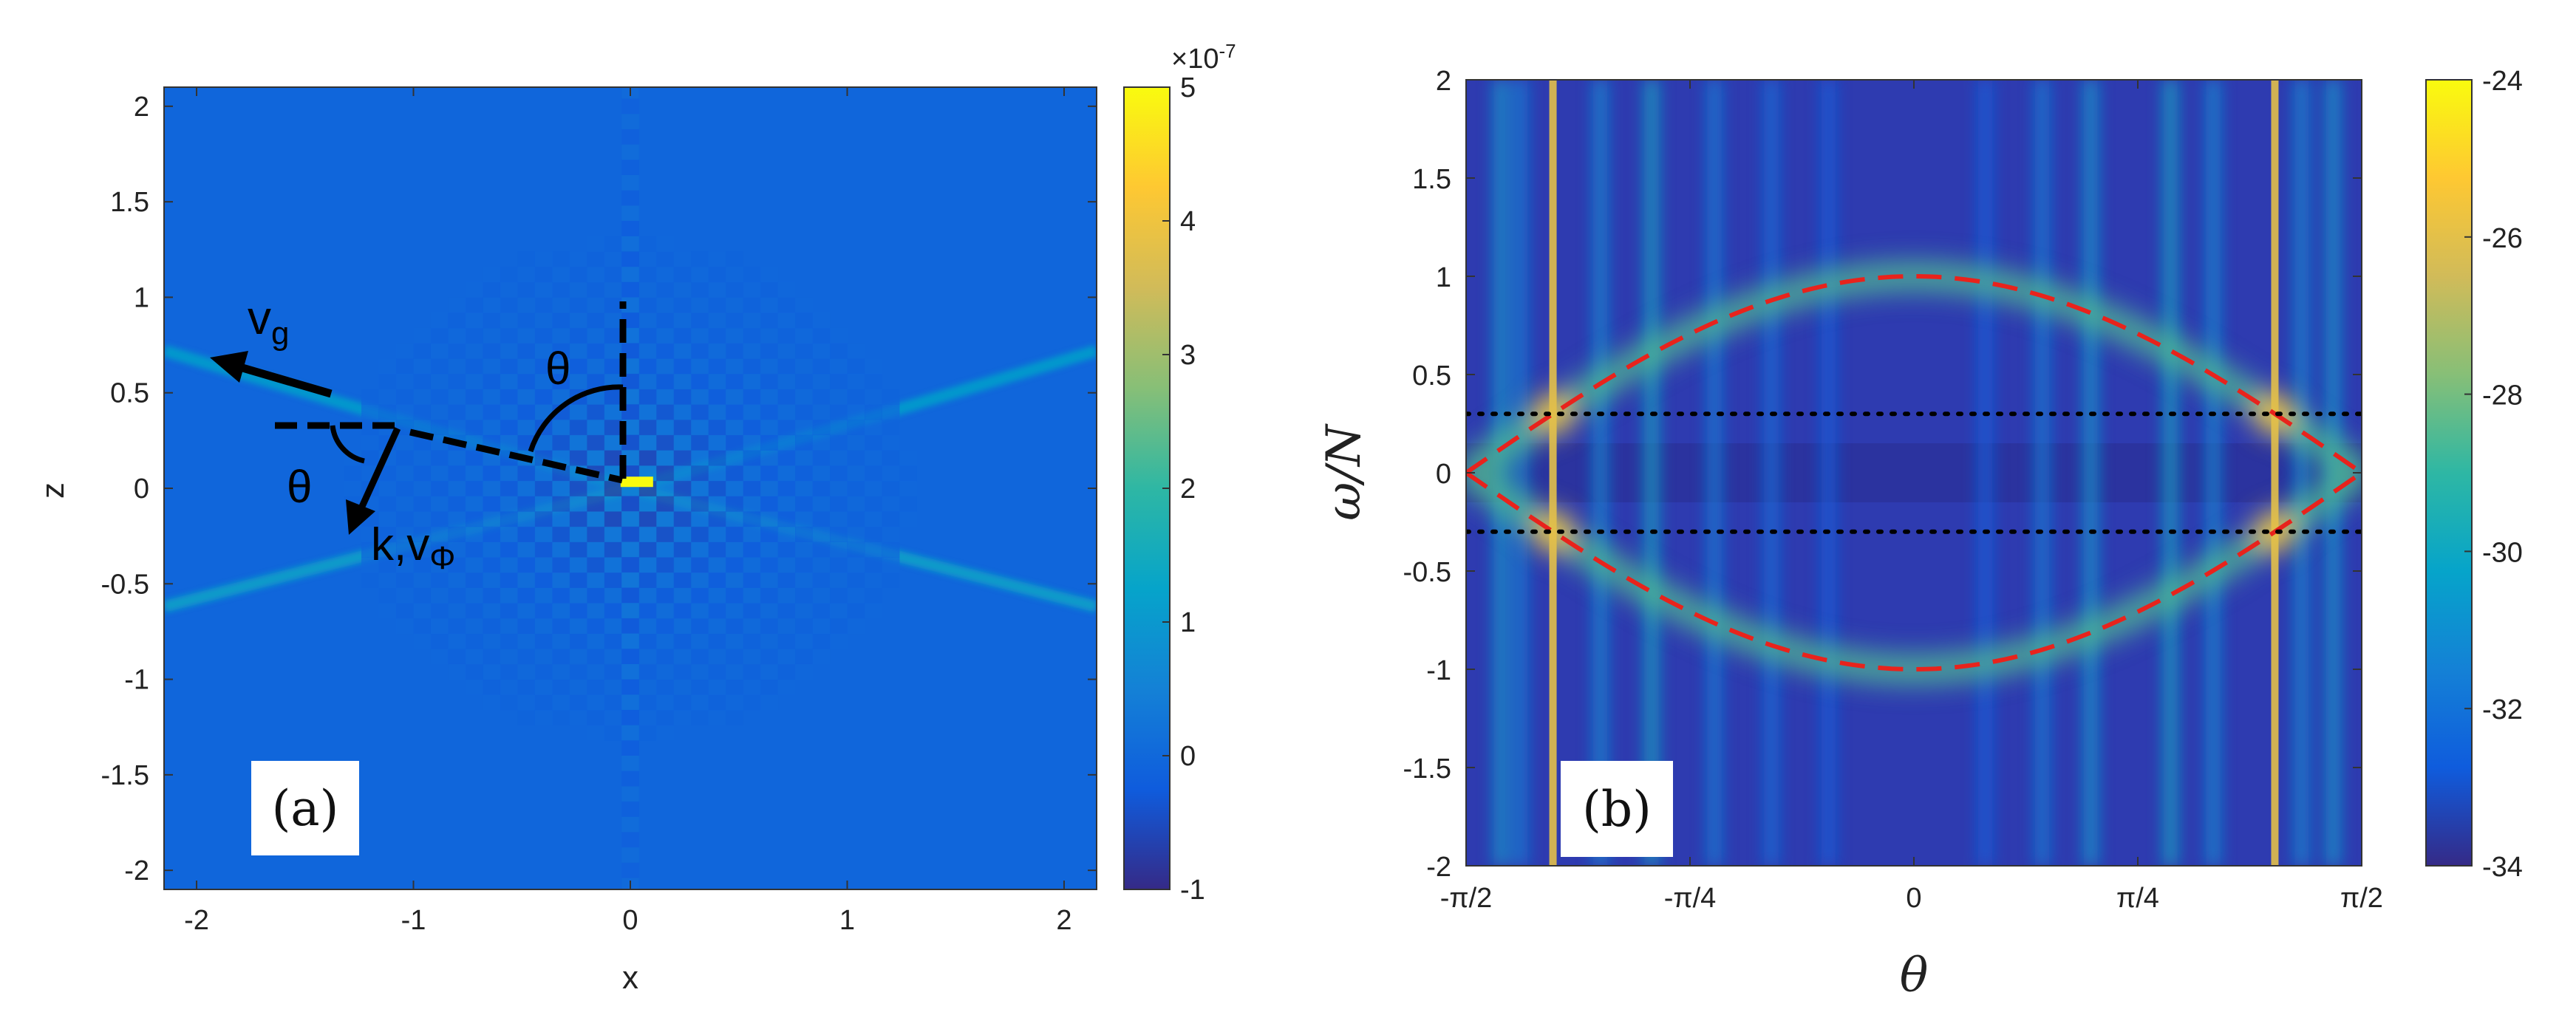  Describe the element at coordinates (1183, 489) in the screenshot. I see `colorbar-a-ticks: 5 4 3 2 1 0 -1` at that location.